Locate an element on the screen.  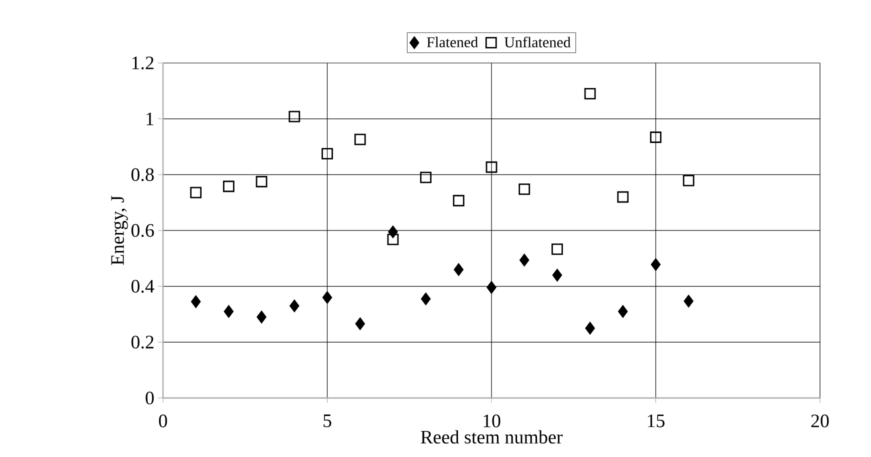
x-axis-title: Reed stem number is located at coordinates (491, 437).